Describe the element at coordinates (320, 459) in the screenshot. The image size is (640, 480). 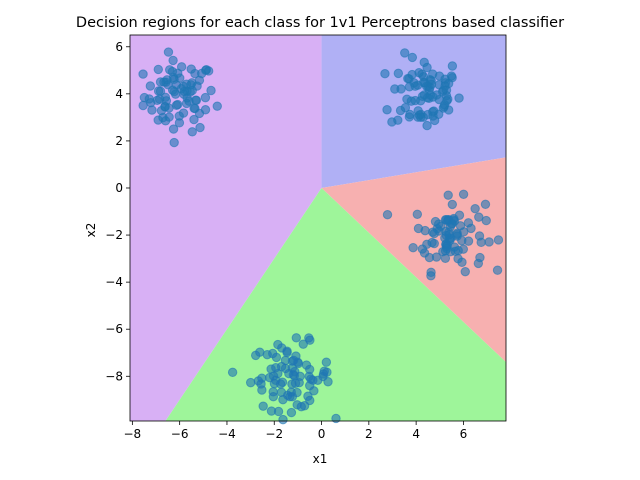
I see `x-axis-label: x1` at that location.